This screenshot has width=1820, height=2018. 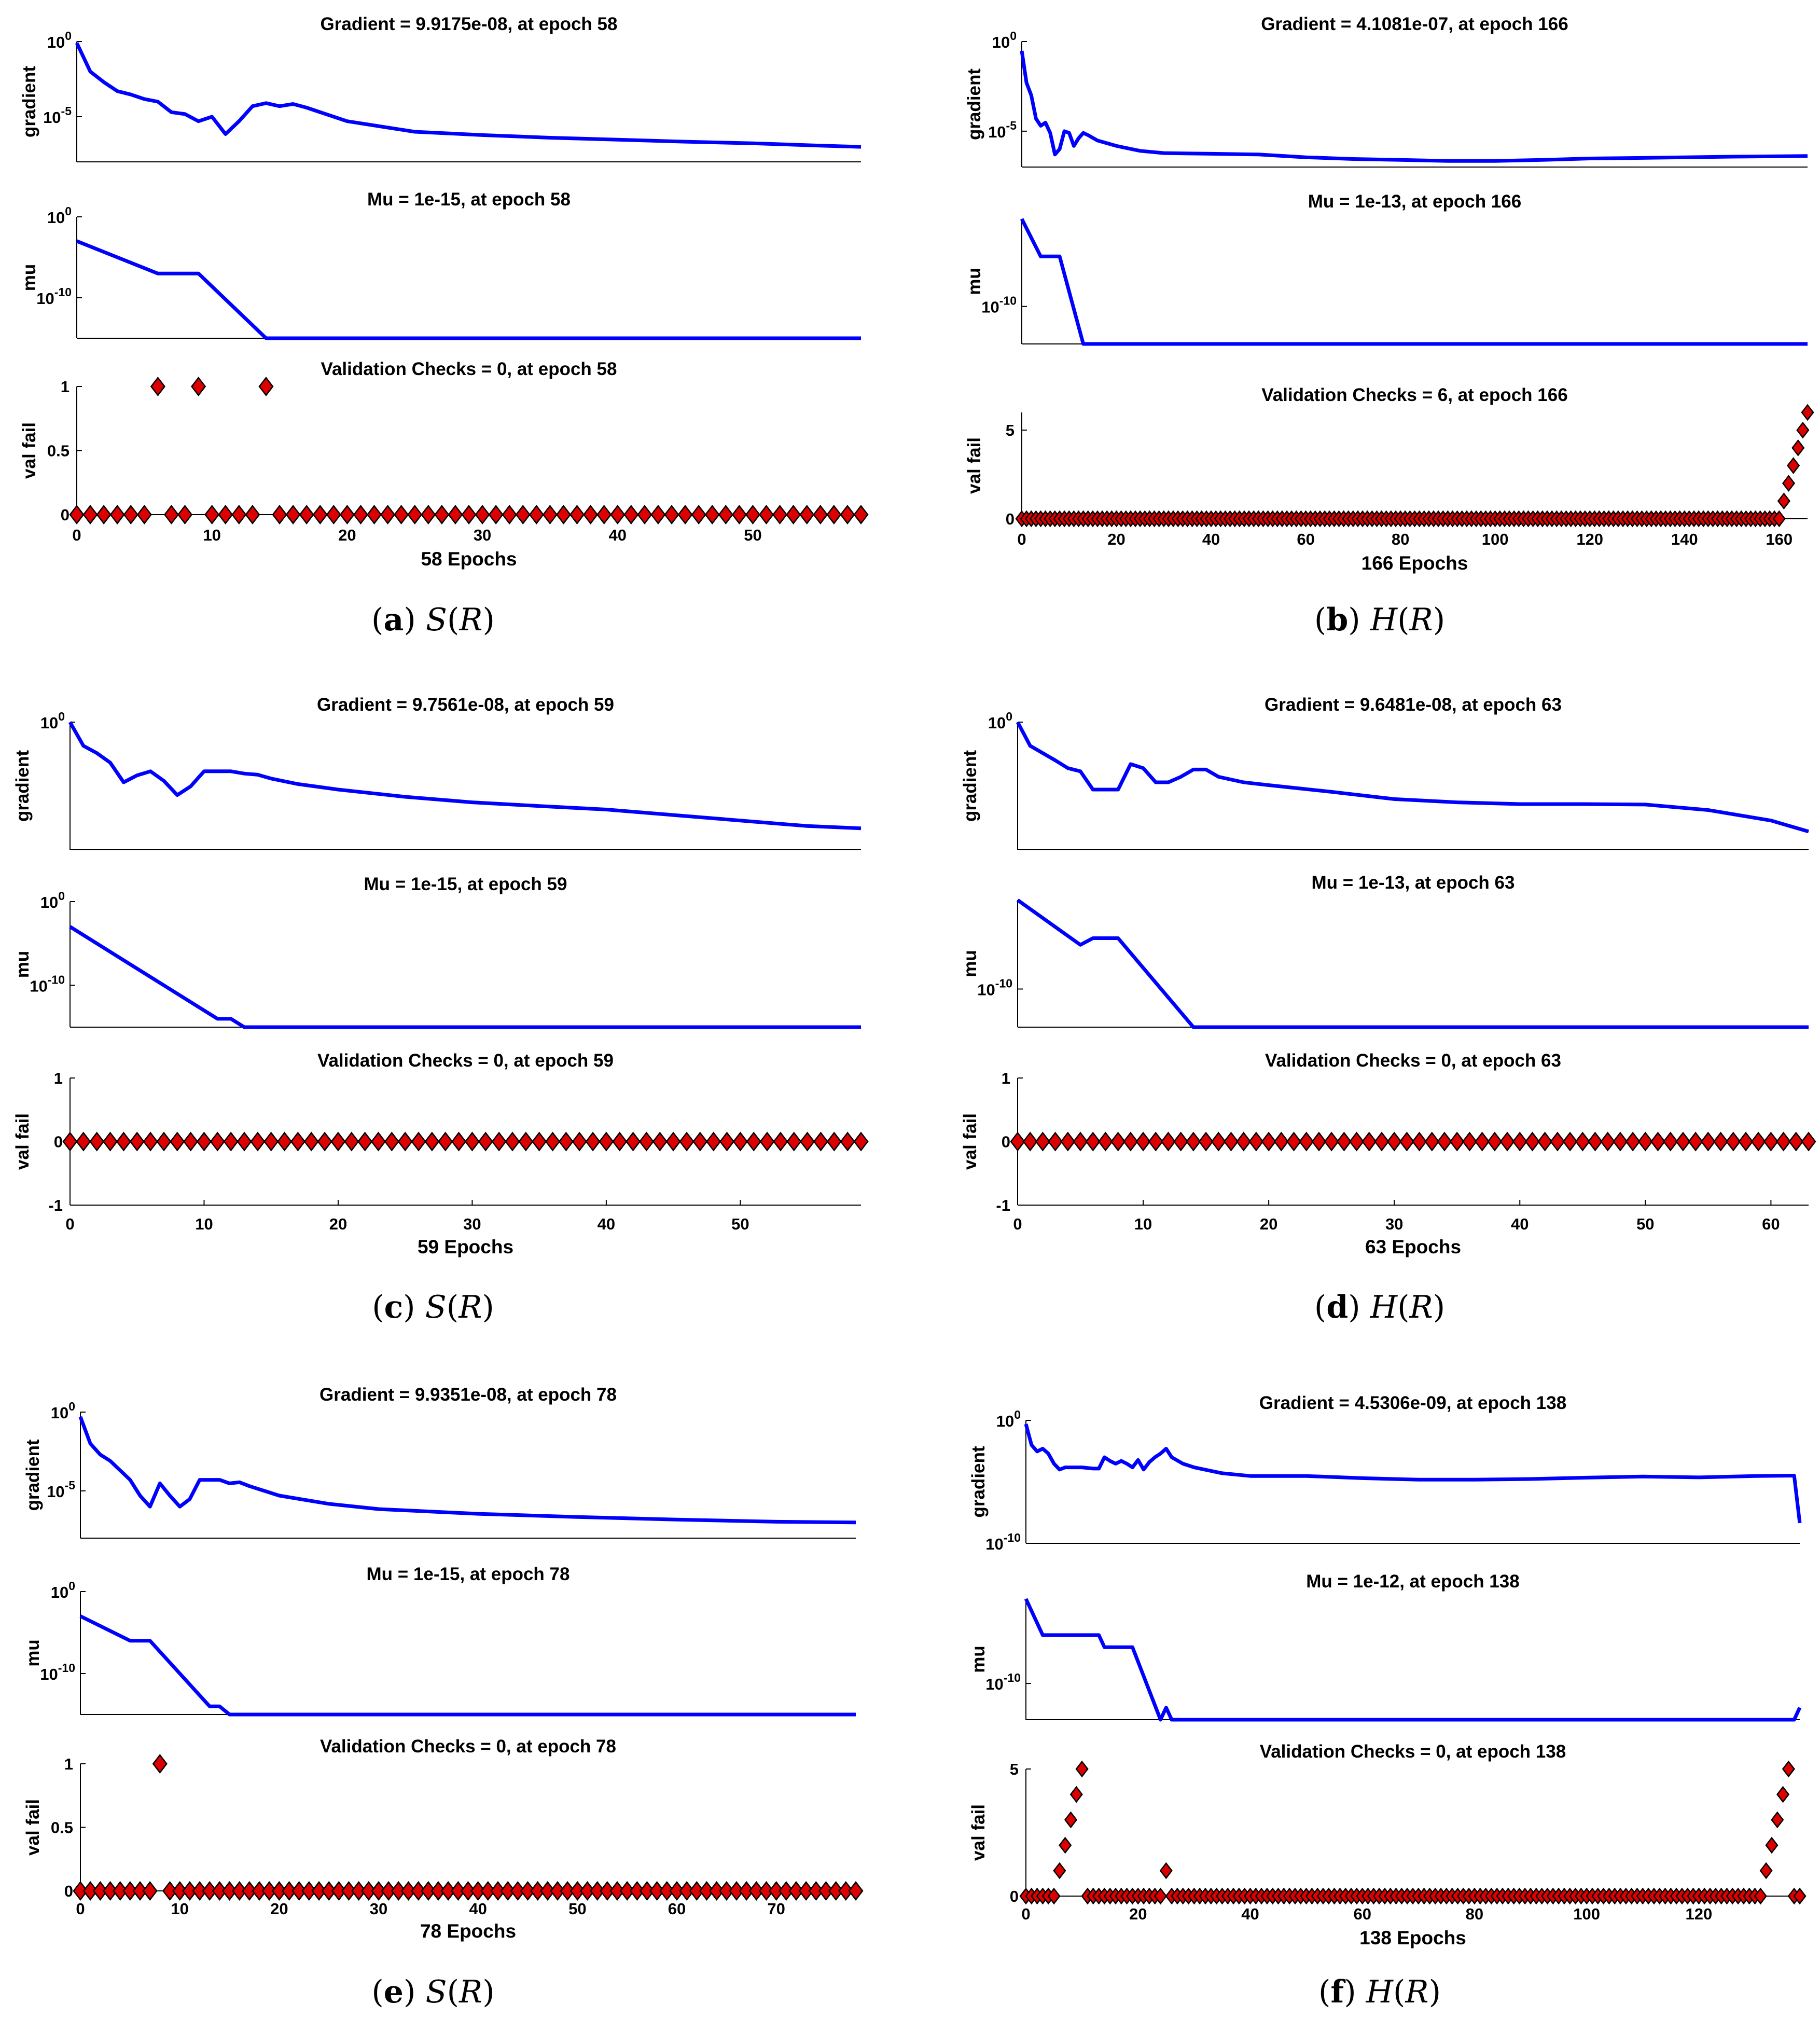 I want to click on val-ylabel: val fail, so click(x=29, y=450).